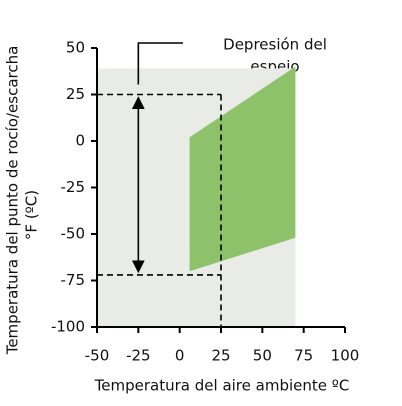 This screenshot has width=402, height=406. Describe the element at coordinates (242, 169) in the screenshot. I see `region` at that location.